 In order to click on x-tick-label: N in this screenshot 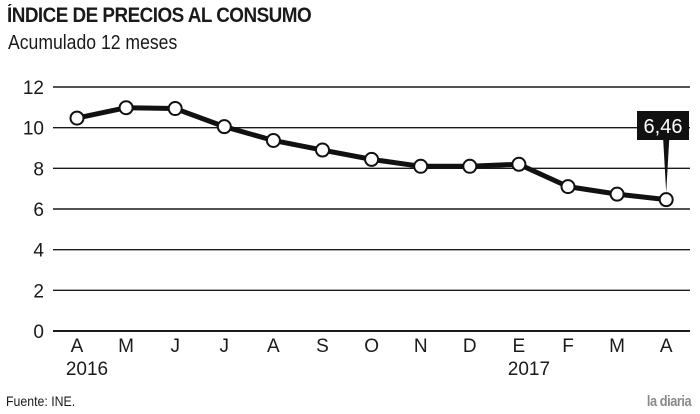, I will do `click(421, 346)`.